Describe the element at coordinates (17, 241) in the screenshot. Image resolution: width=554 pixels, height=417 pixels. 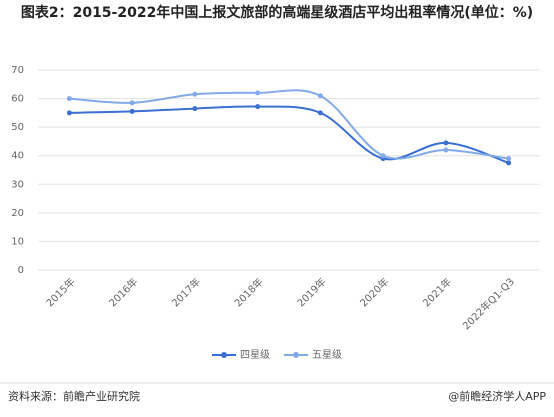
I see `y-tick-label: 10` at that location.